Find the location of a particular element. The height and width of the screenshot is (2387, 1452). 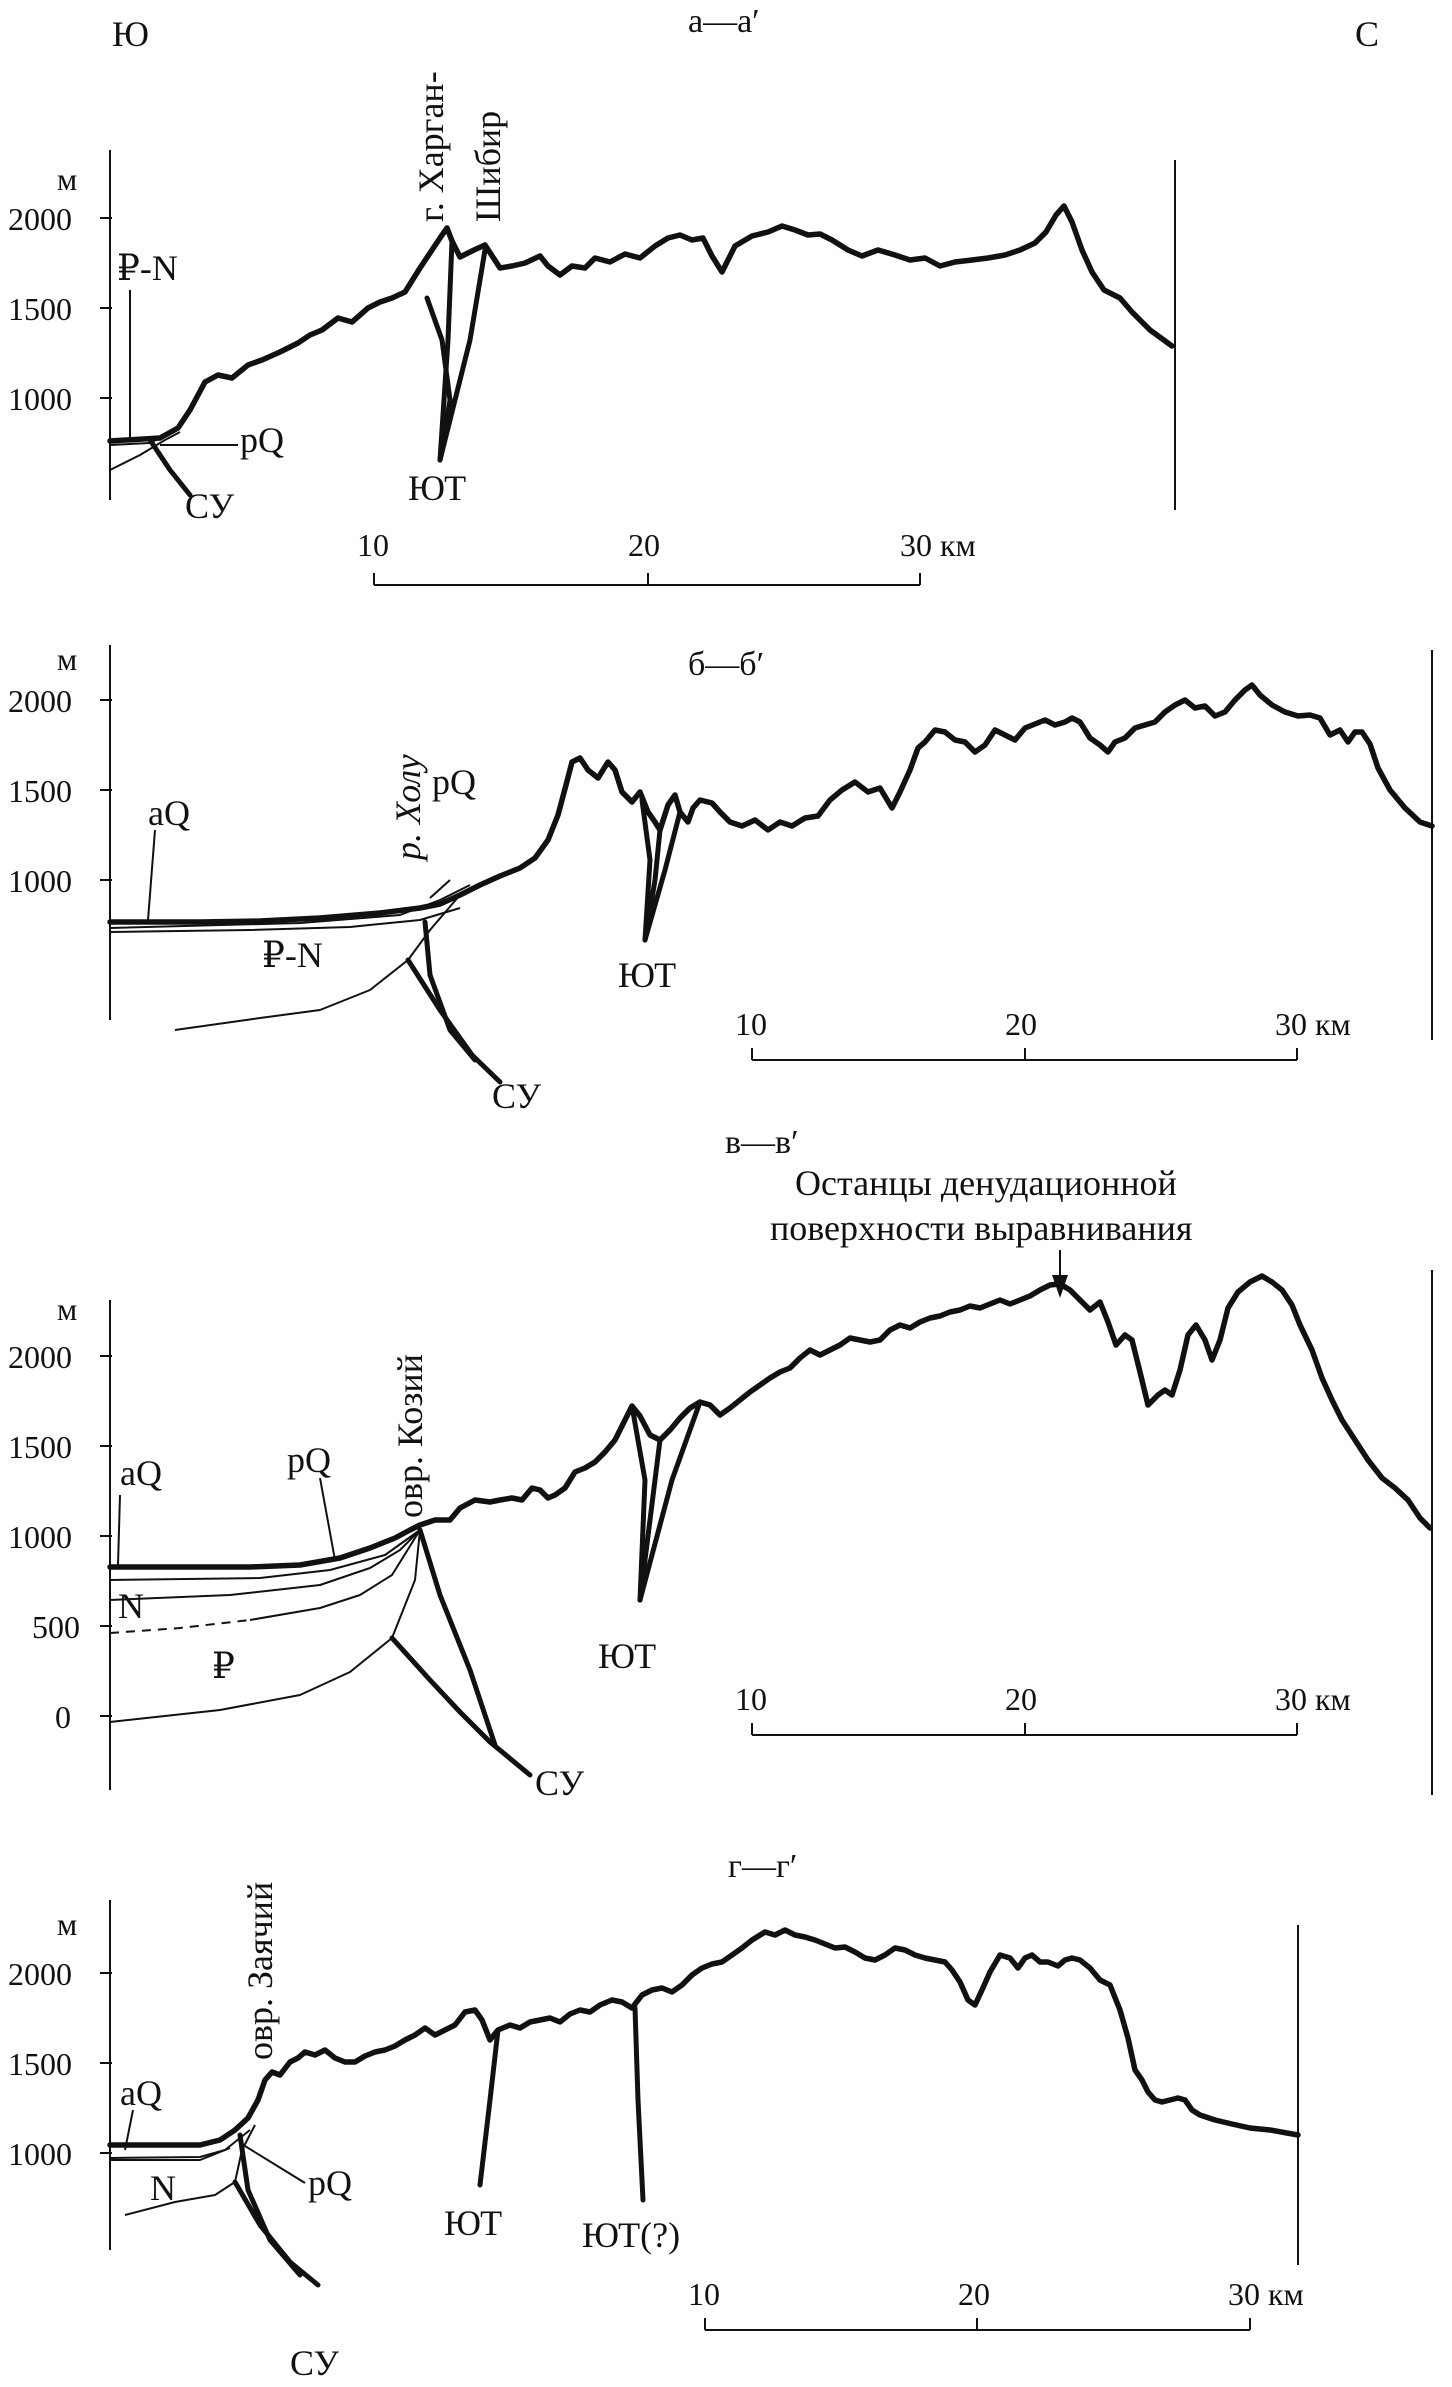

section-v-label-aq: aQ is located at coordinates (141, 1473).